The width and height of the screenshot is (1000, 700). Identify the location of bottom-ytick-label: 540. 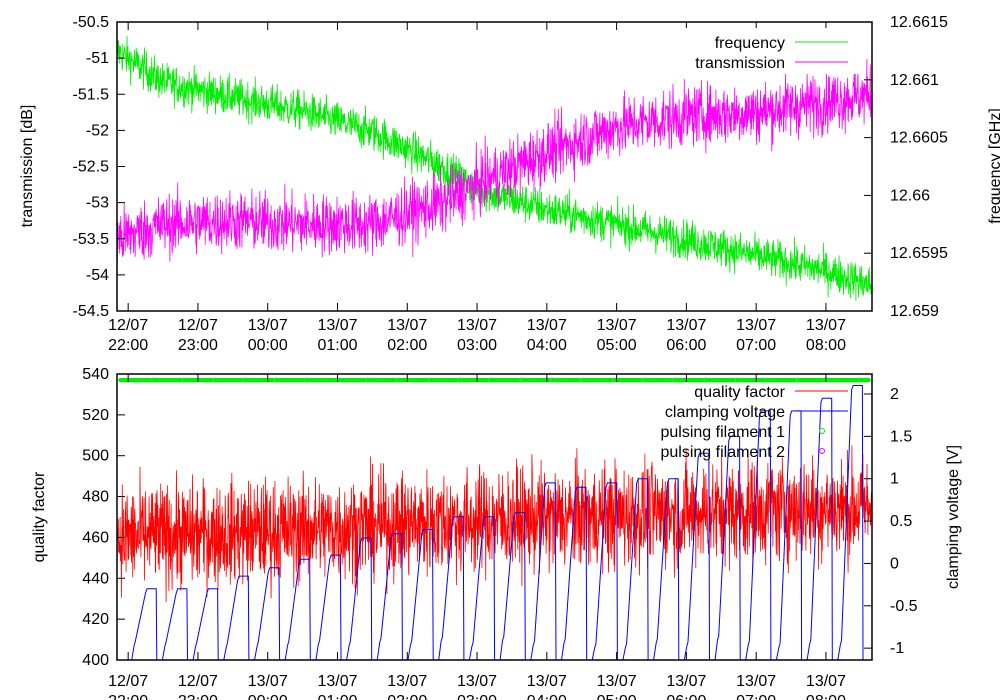
(95, 374).